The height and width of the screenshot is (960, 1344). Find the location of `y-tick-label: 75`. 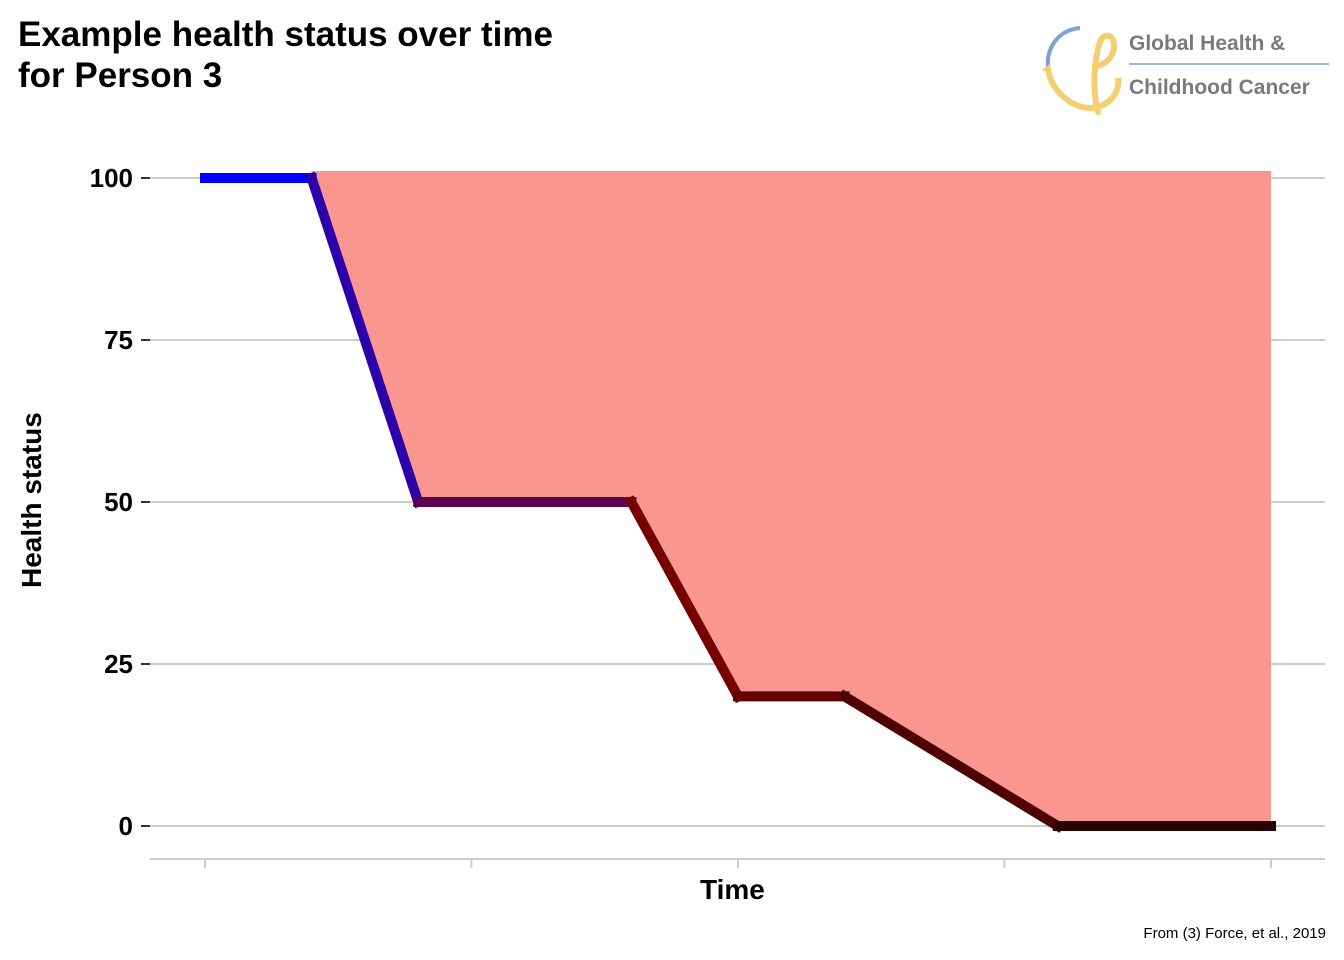

y-tick-label: 75 is located at coordinates (118, 340).